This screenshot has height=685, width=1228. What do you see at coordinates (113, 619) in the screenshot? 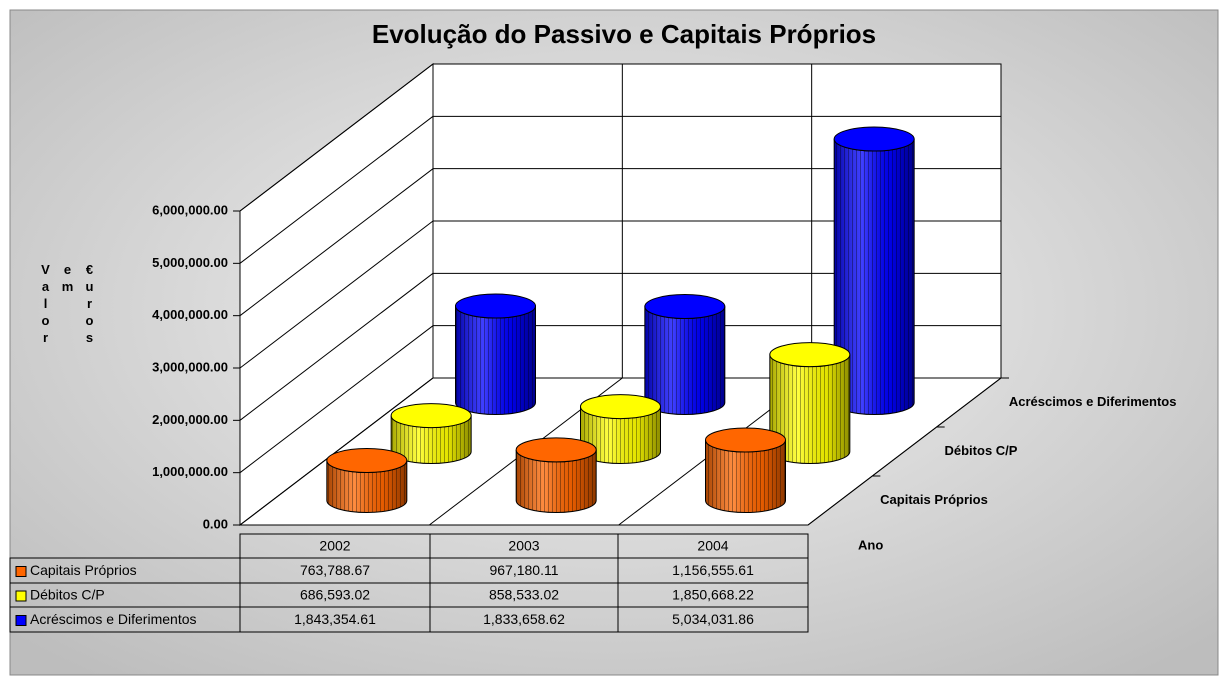
I see `legend-label: Acréscimos e Diferimentos` at bounding box center [113, 619].